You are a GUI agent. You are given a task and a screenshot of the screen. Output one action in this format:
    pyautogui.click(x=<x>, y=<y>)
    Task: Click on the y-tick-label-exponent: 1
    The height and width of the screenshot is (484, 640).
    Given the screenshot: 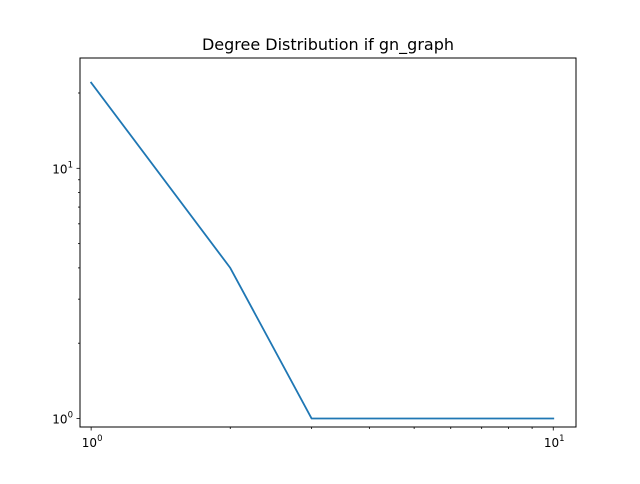 What is the action you would take?
    pyautogui.click(x=70, y=165)
    